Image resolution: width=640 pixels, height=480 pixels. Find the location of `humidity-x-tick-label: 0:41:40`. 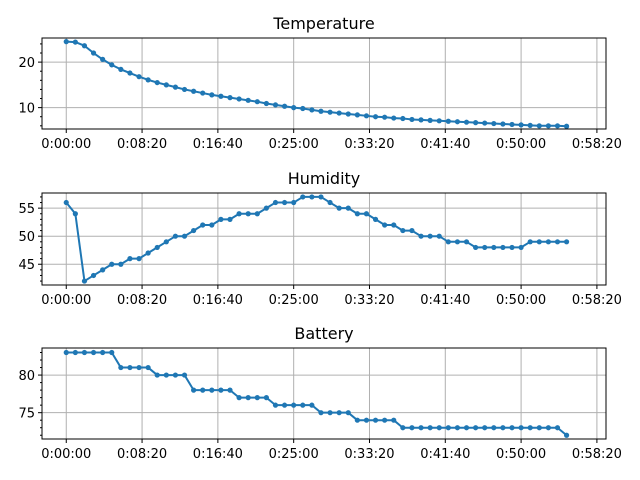

humidity-x-tick-label: 0:41:40 is located at coordinates (445, 300).